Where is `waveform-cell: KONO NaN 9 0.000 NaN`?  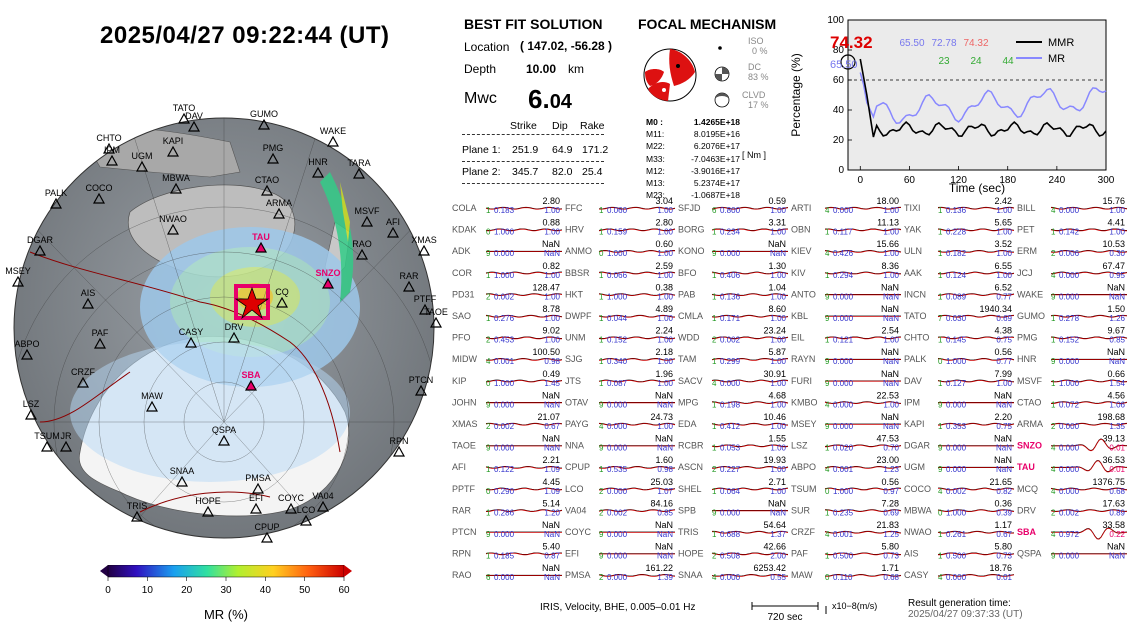 waveform-cell: KONO NaN 9 0.000 NaN is located at coordinates (733, 248).